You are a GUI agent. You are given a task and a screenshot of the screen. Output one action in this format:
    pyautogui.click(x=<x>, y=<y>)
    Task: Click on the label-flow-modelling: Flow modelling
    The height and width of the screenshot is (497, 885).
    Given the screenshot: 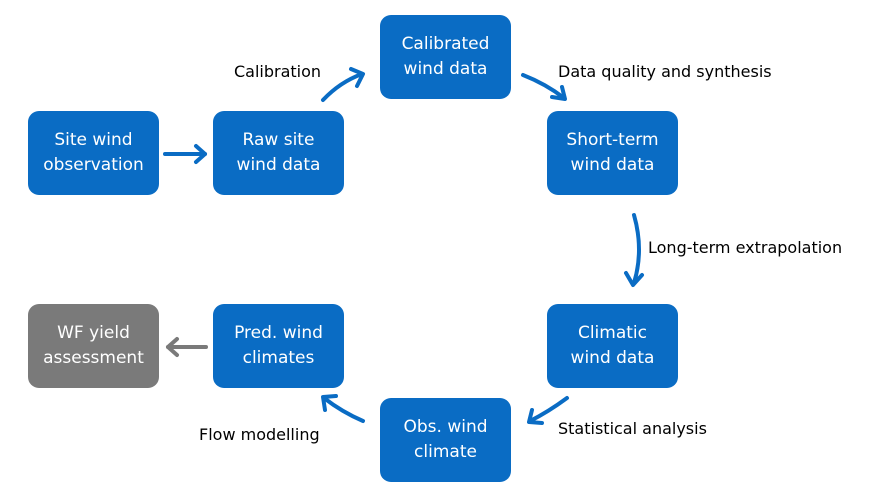 What is the action you would take?
    pyautogui.click(x=259, y=434)
    